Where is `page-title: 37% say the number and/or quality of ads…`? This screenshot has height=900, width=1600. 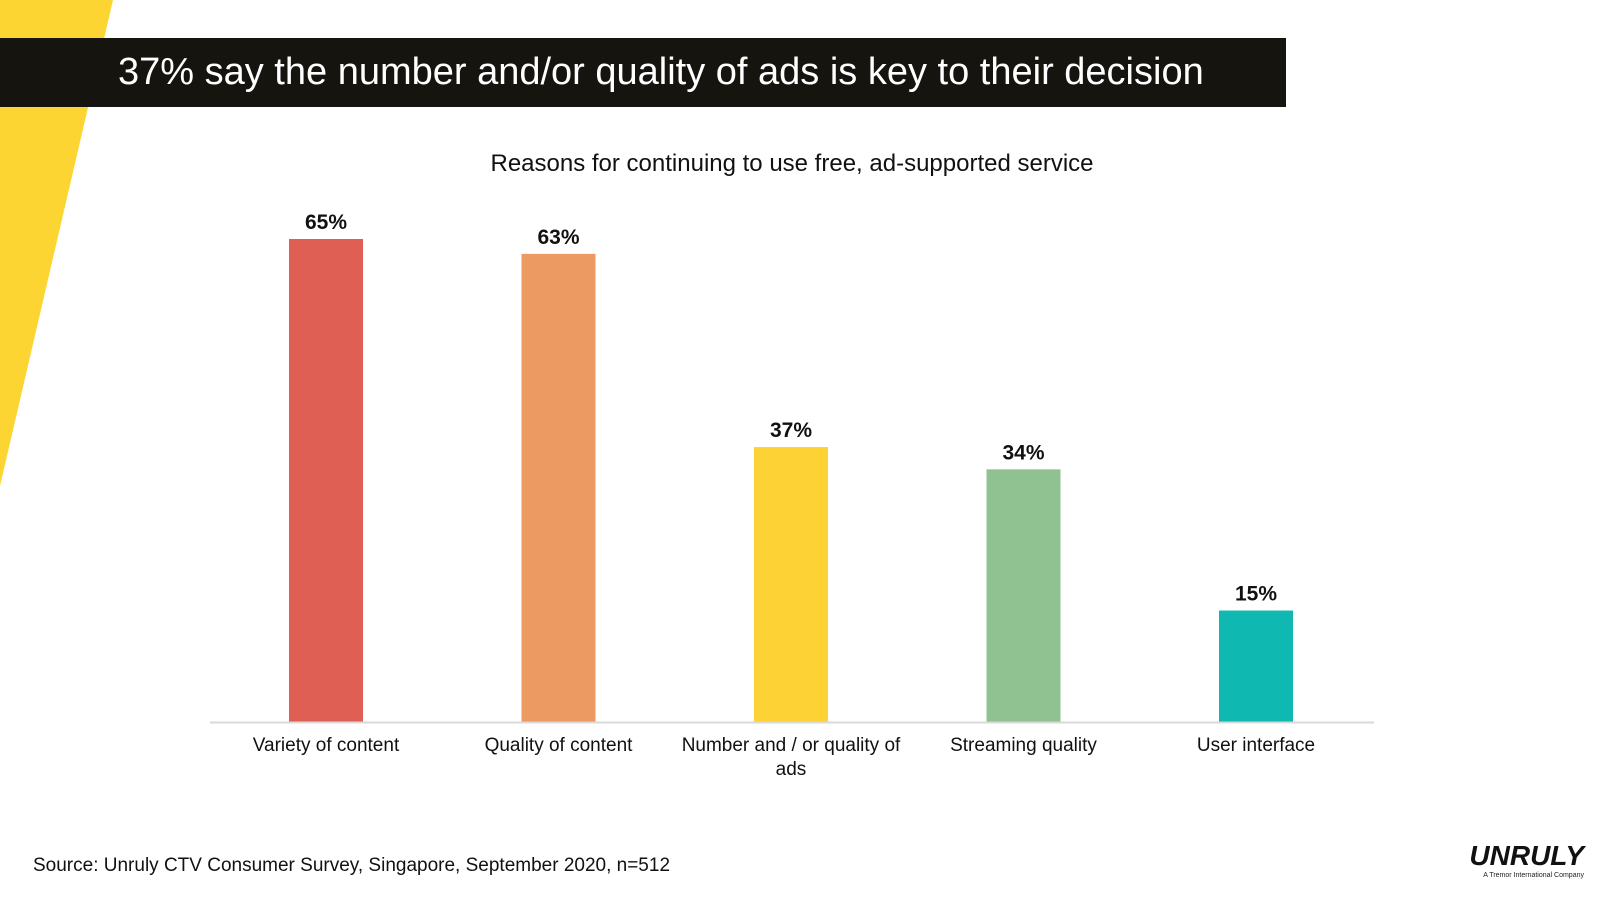 page-title: 37% say the number and/or quality of ads… is located at coordinates (643, 72).